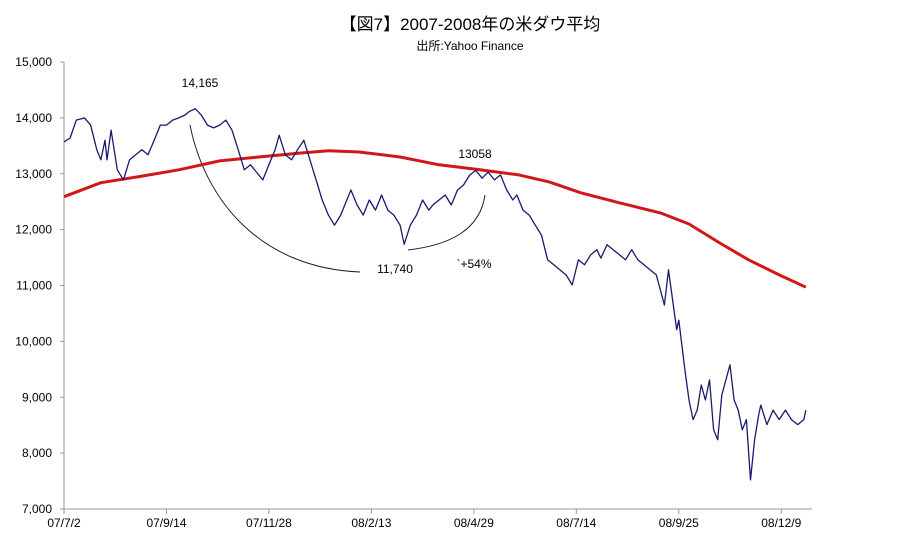  Describe the element at coordinates (64, 523) in the screenshot. I see `x-tick-label: 07/7/2` at that location.